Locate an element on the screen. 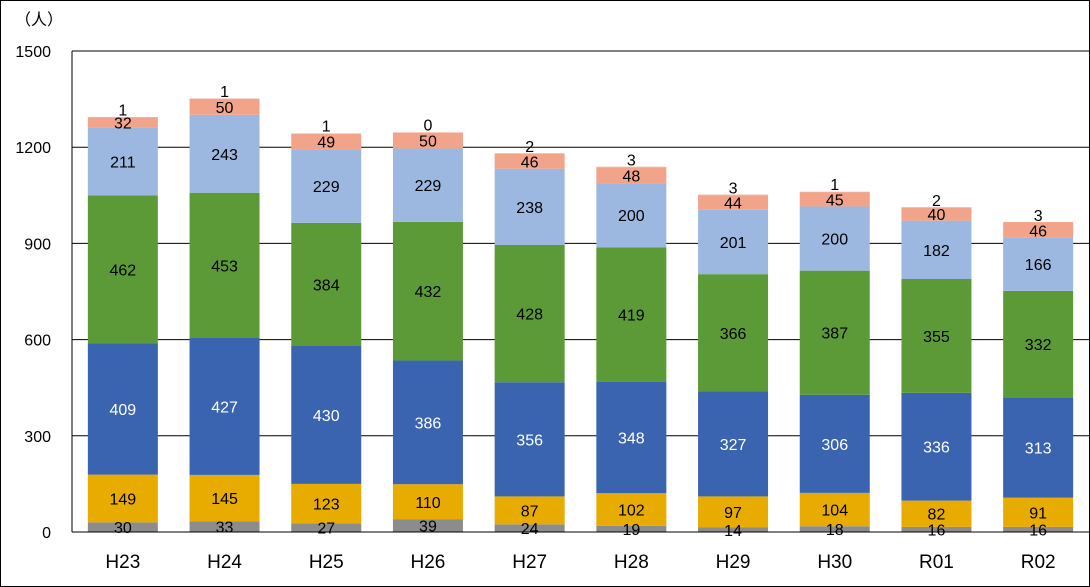 The width and height of the screenshot is (1090, 587). data-label: 24 is located at coordinates (530, 529).